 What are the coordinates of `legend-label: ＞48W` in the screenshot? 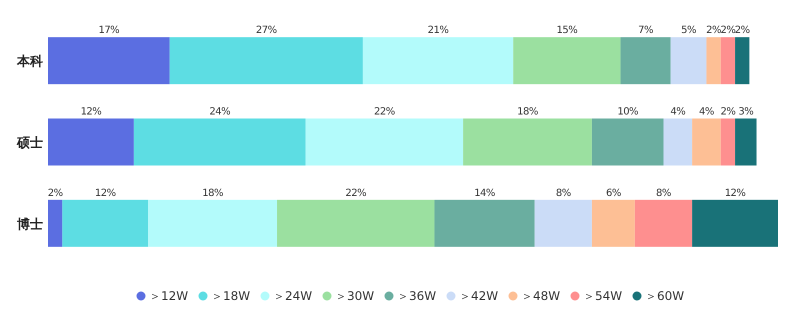 It's located at (540, 296).